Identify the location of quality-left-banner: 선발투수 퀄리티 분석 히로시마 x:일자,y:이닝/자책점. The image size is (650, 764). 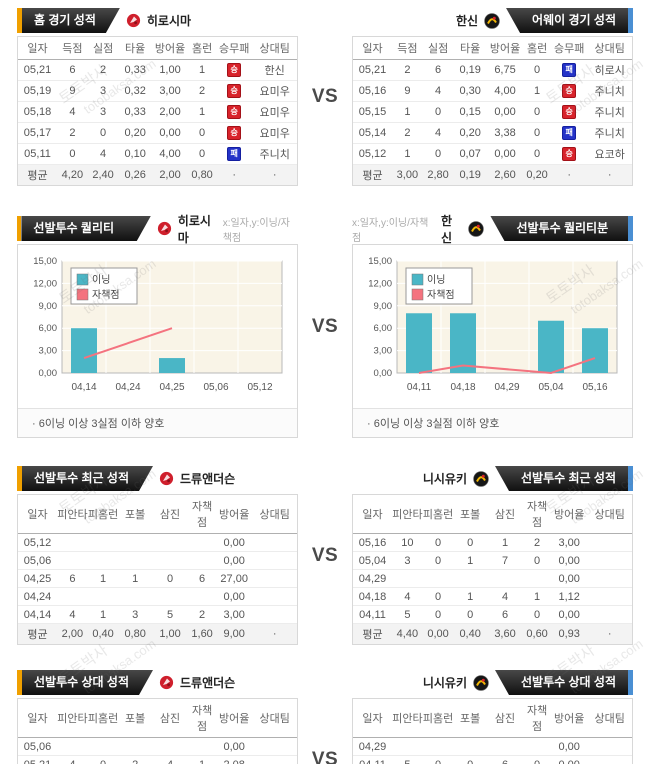
(157, 227).